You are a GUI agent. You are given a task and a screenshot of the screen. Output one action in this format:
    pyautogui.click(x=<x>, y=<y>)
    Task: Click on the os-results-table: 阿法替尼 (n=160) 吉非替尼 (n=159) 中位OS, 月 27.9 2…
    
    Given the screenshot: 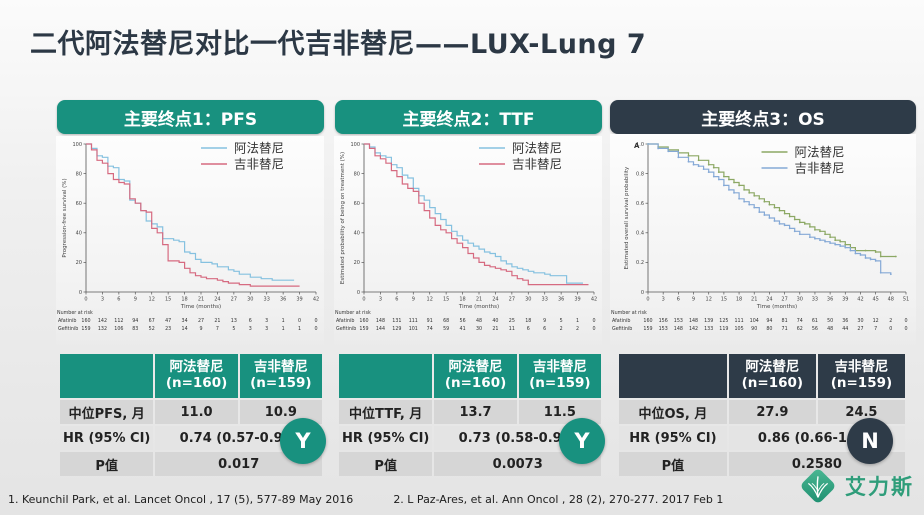 What is the action you would take?
    pyautogui.click(x=762, y=415)
    